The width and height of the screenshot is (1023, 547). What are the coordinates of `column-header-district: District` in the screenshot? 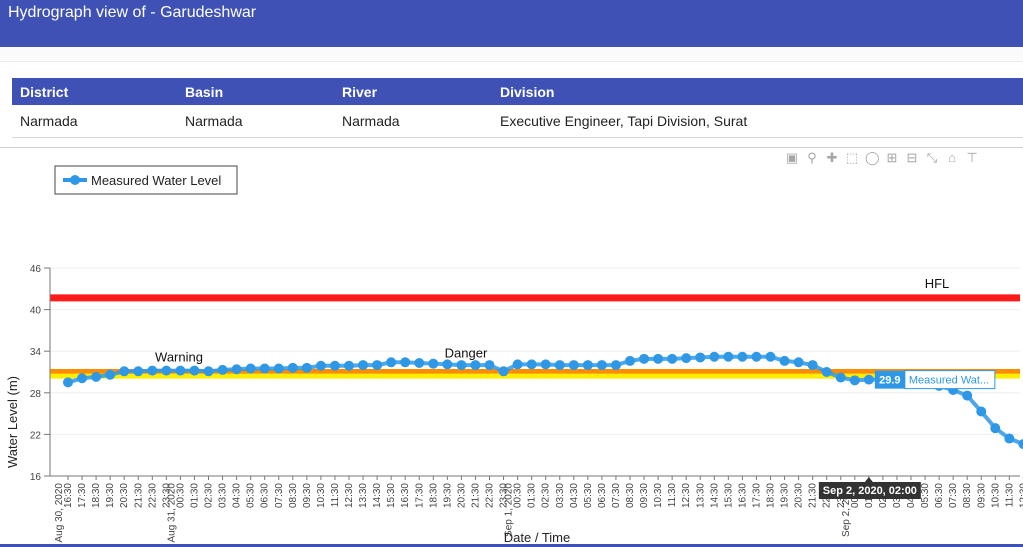 It's located at (94, 91).